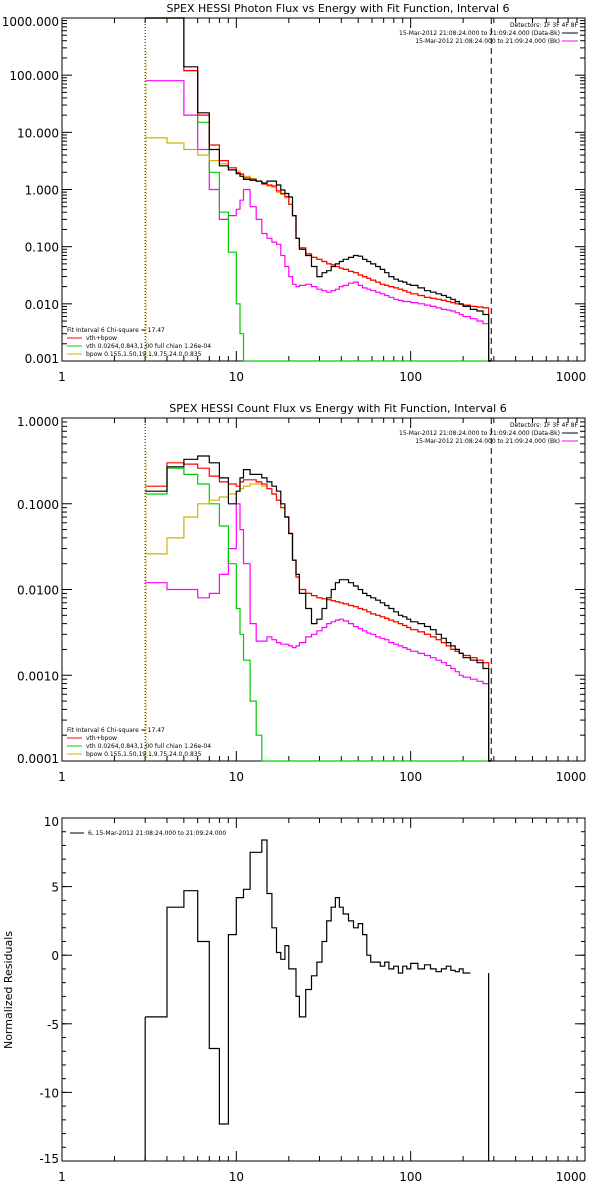  I want to click on y-tick-label: 0.1000, so click(38, 505).